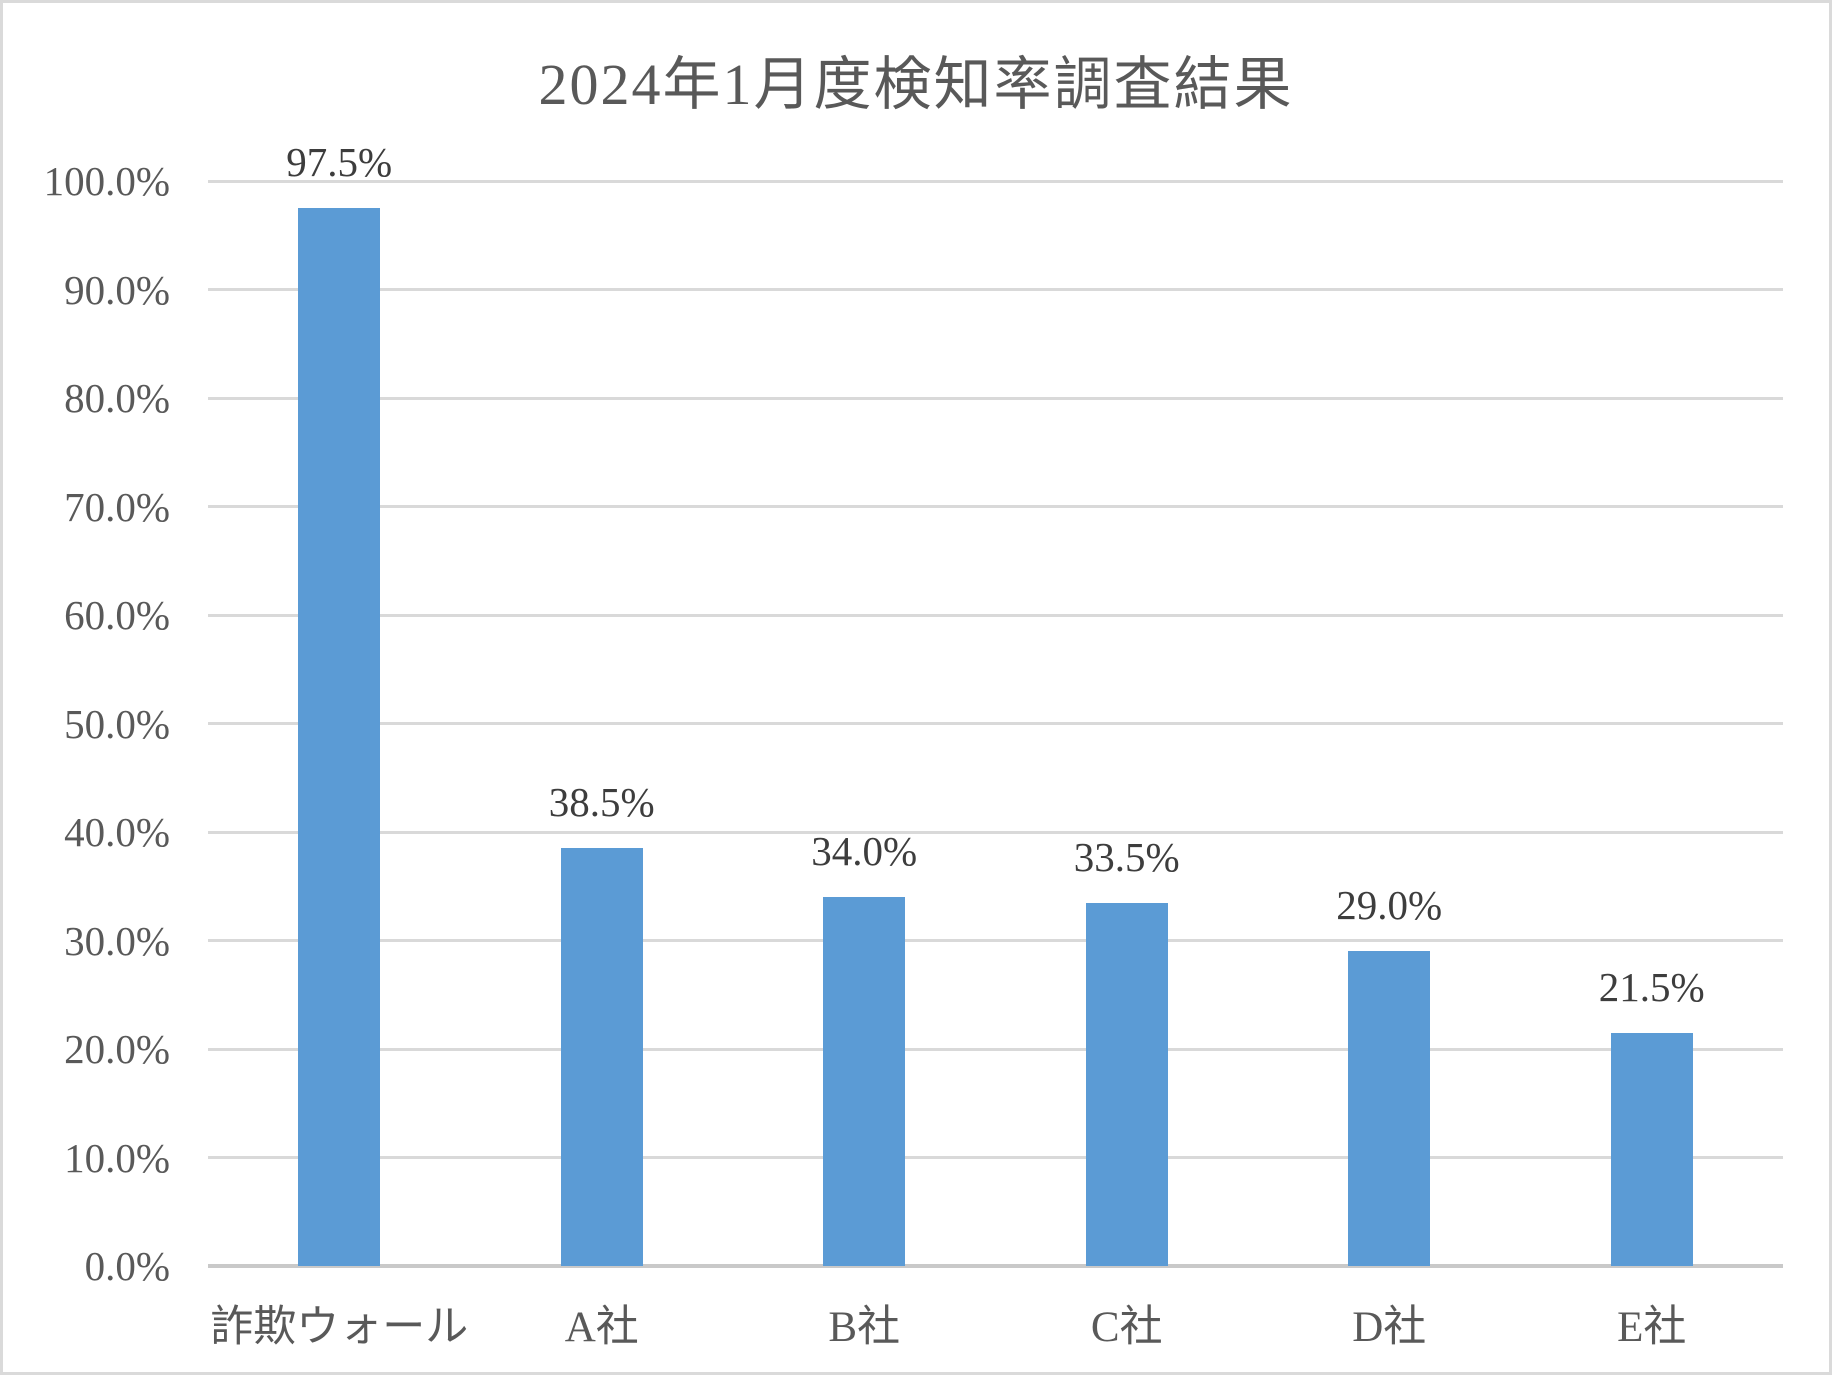 The height and width of the screenshot is (1375, 1832). I want to click on category-label-0: 詐欺ウォール, so click(339, 1327).